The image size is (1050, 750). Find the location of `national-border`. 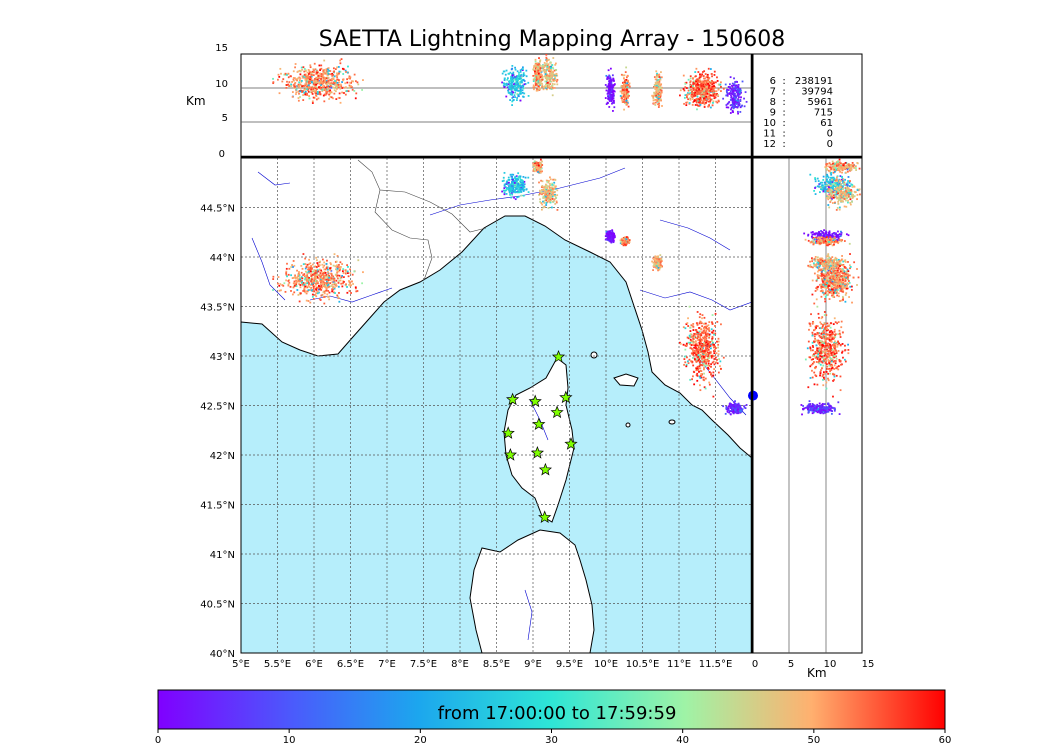

national-border is located at coordinates (395, 220).